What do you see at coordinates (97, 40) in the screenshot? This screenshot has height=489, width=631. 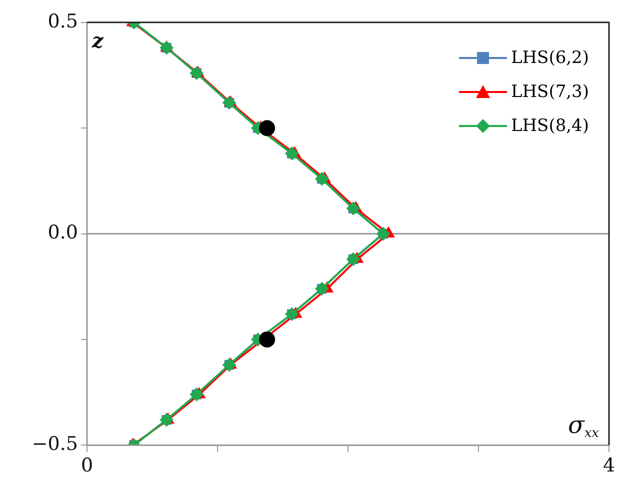 I see `y-axis-title: z` at bounding box center [97, 40].